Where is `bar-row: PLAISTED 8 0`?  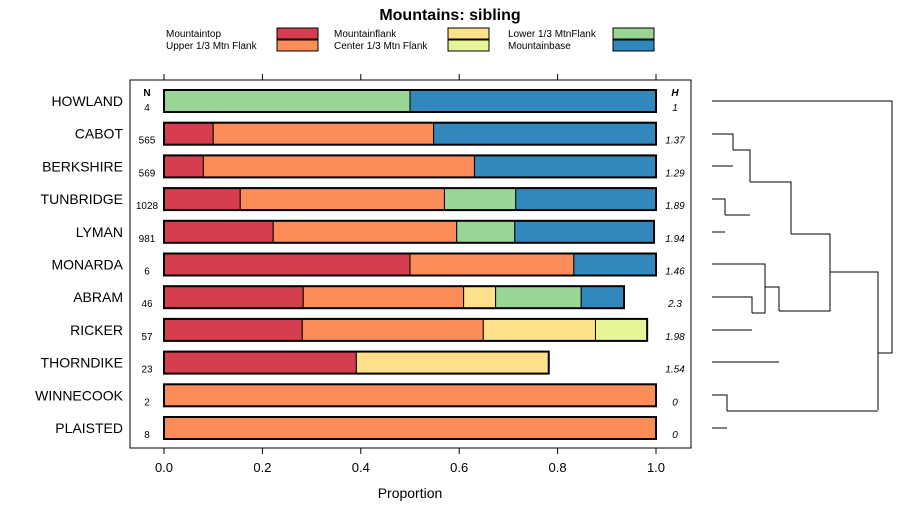
bar-row: PLAISTED 8 0 is located at coordinates (366, 428).